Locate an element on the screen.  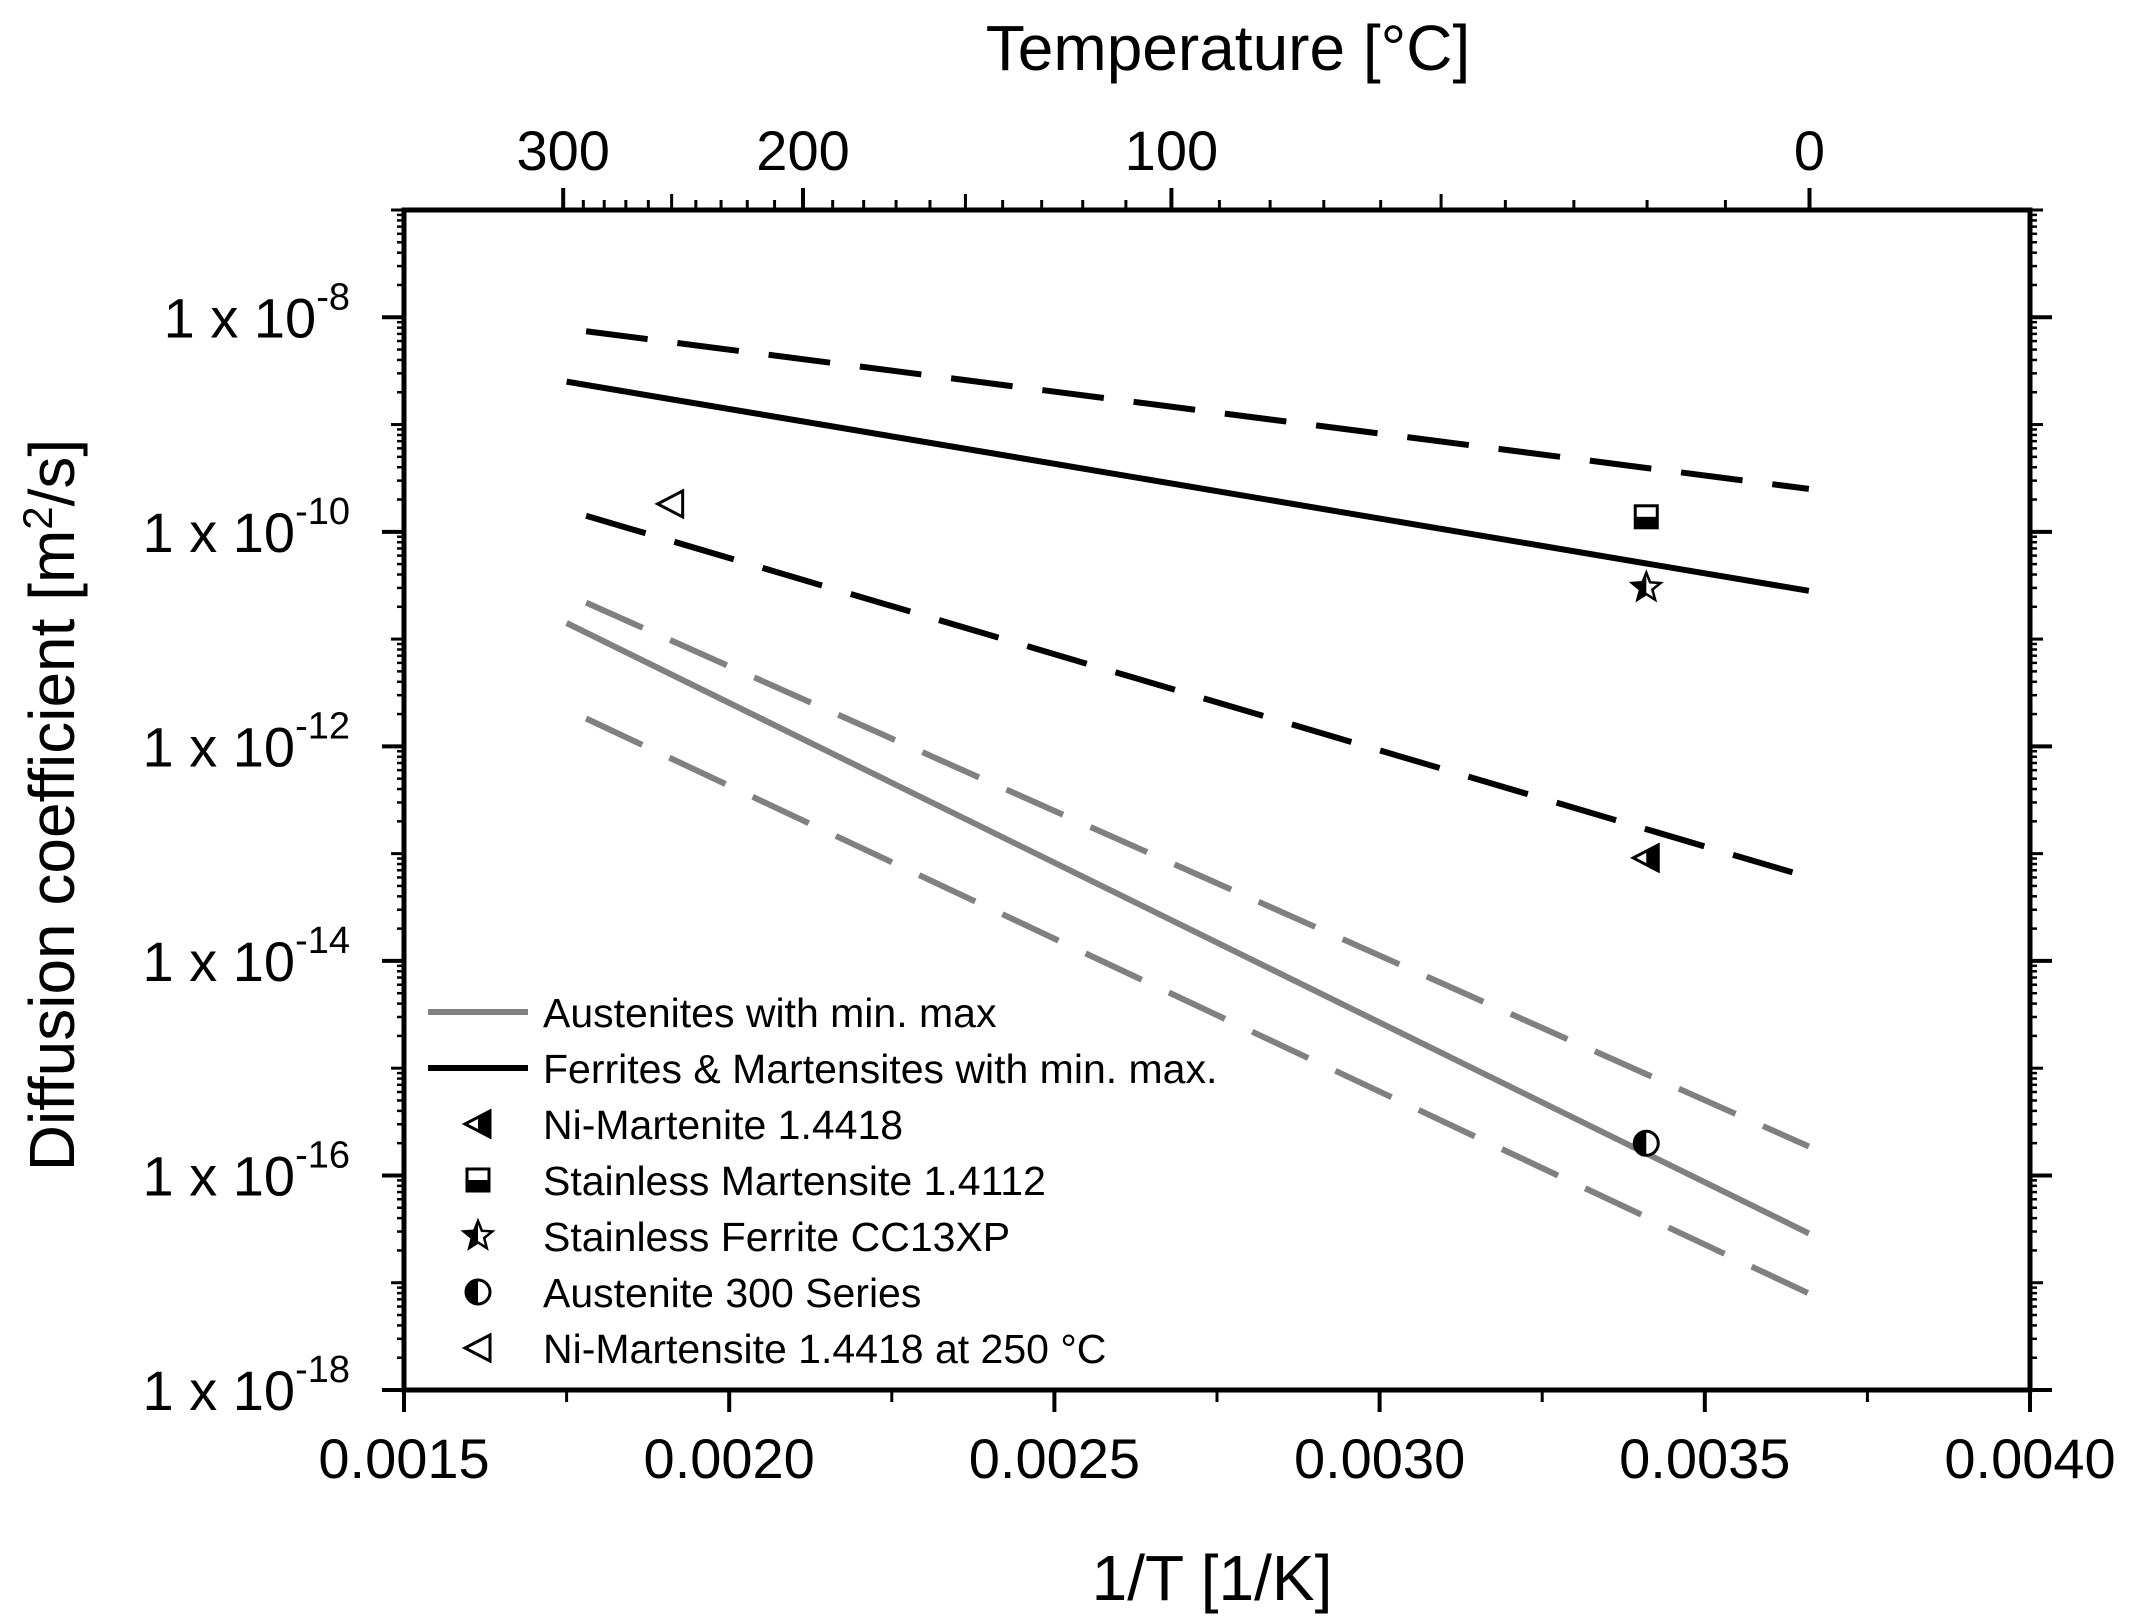
legend-label-3: Ni-Martenite 1.4418 is located at coordinates (723, 1125).